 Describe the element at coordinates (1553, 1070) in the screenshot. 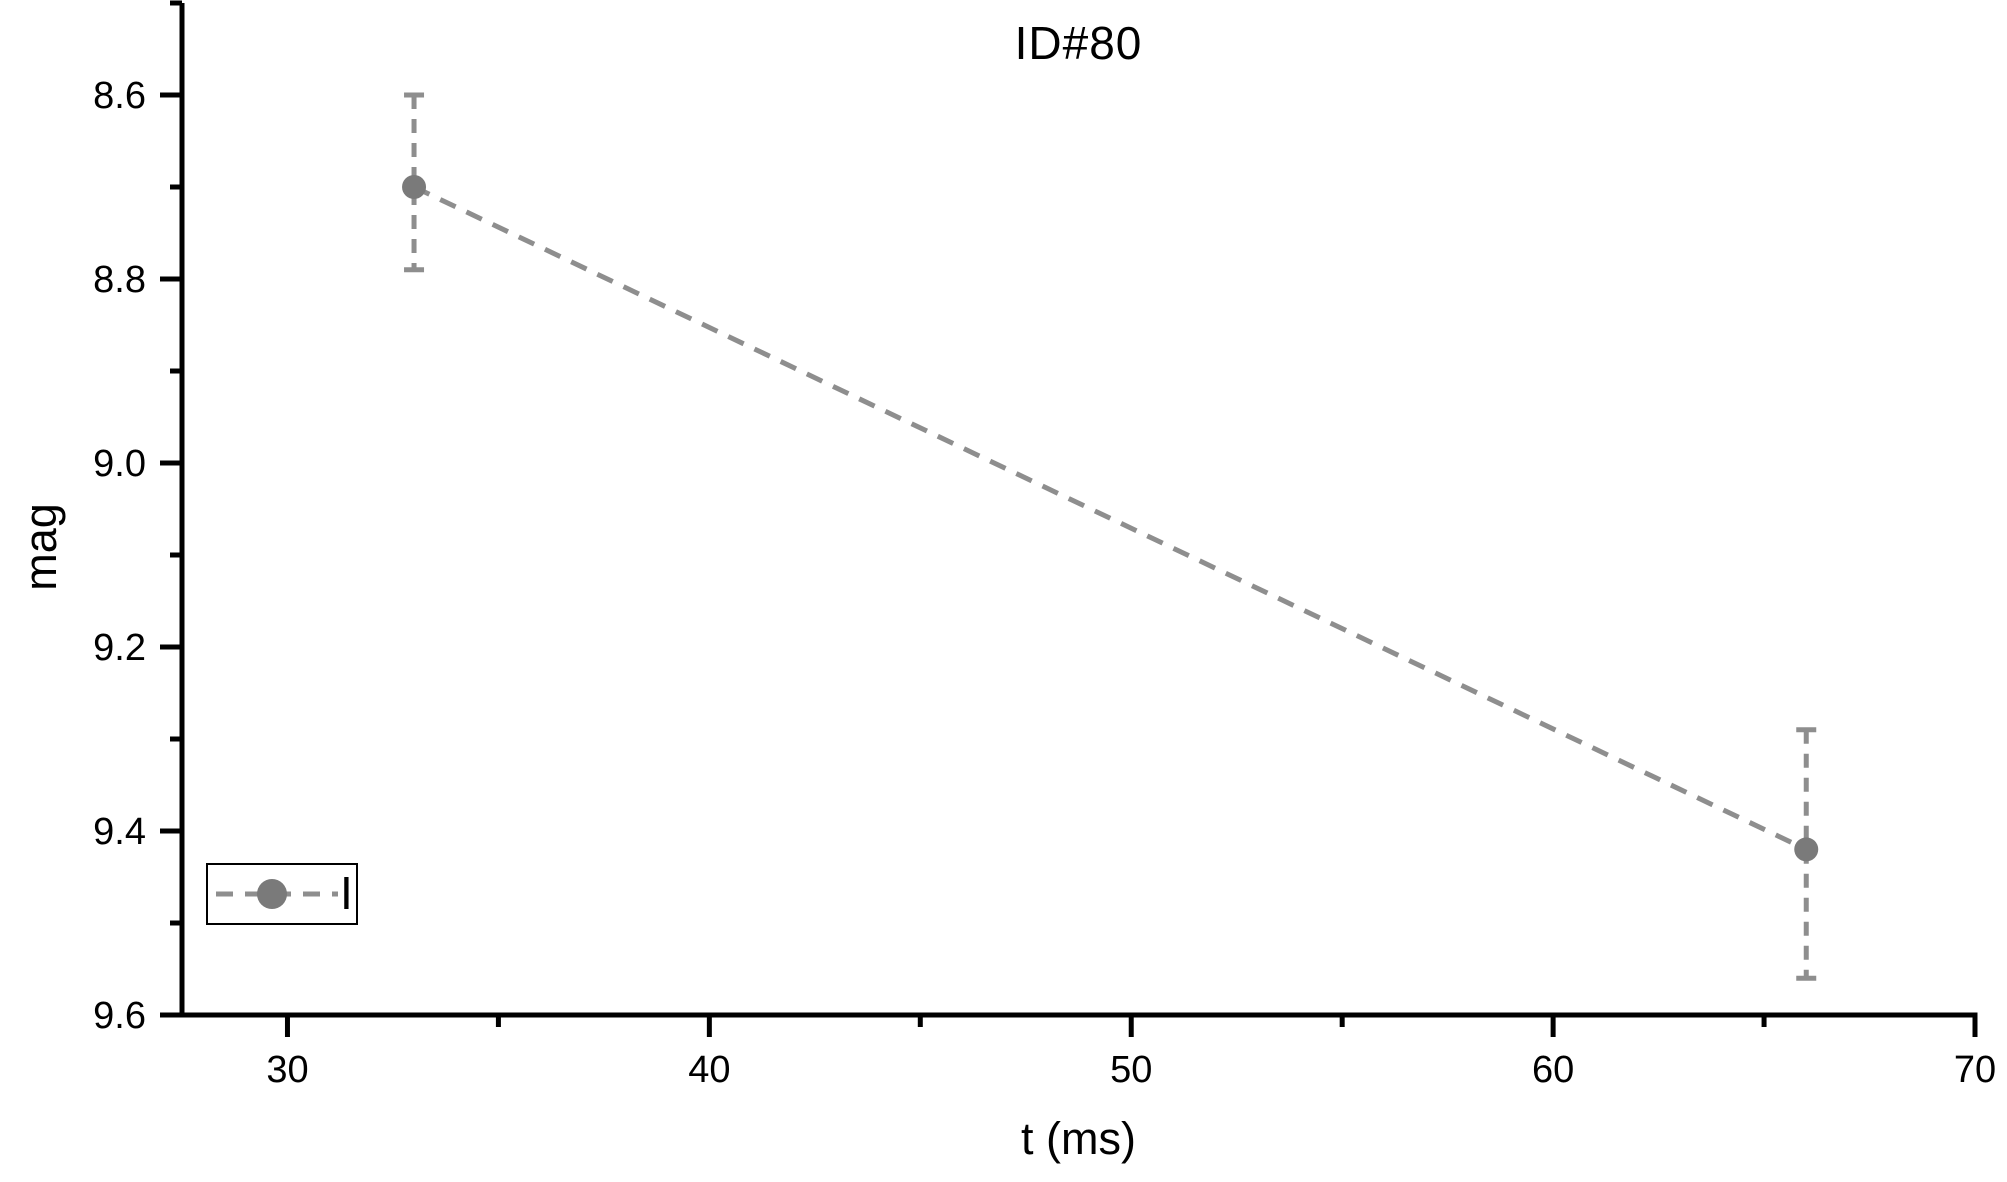

I see `x-tick-label: 60` at that location.